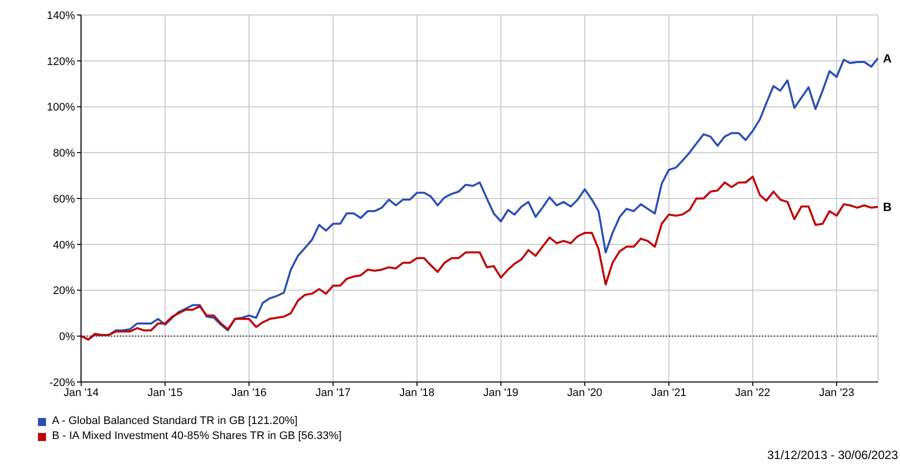  What do you see at coordinates (887, 58) in the screenshot?
I see `annotation: A` at bounding box center [887, 58].